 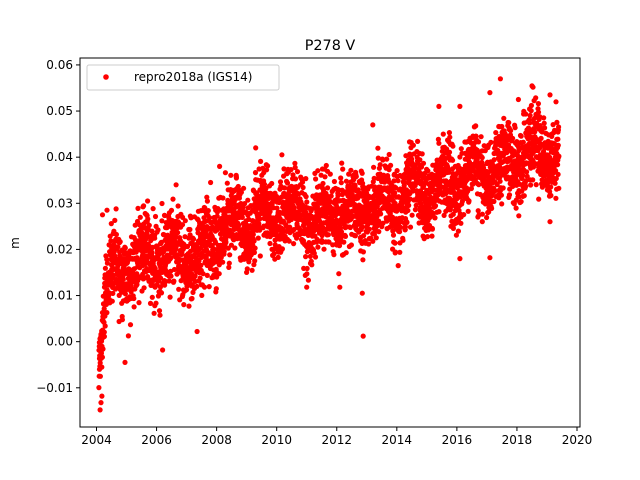 What do you see at coordinates (59, 65) in the screenshot?
I see `y-tick-label: 0.06` at bounding box center [59, 65].